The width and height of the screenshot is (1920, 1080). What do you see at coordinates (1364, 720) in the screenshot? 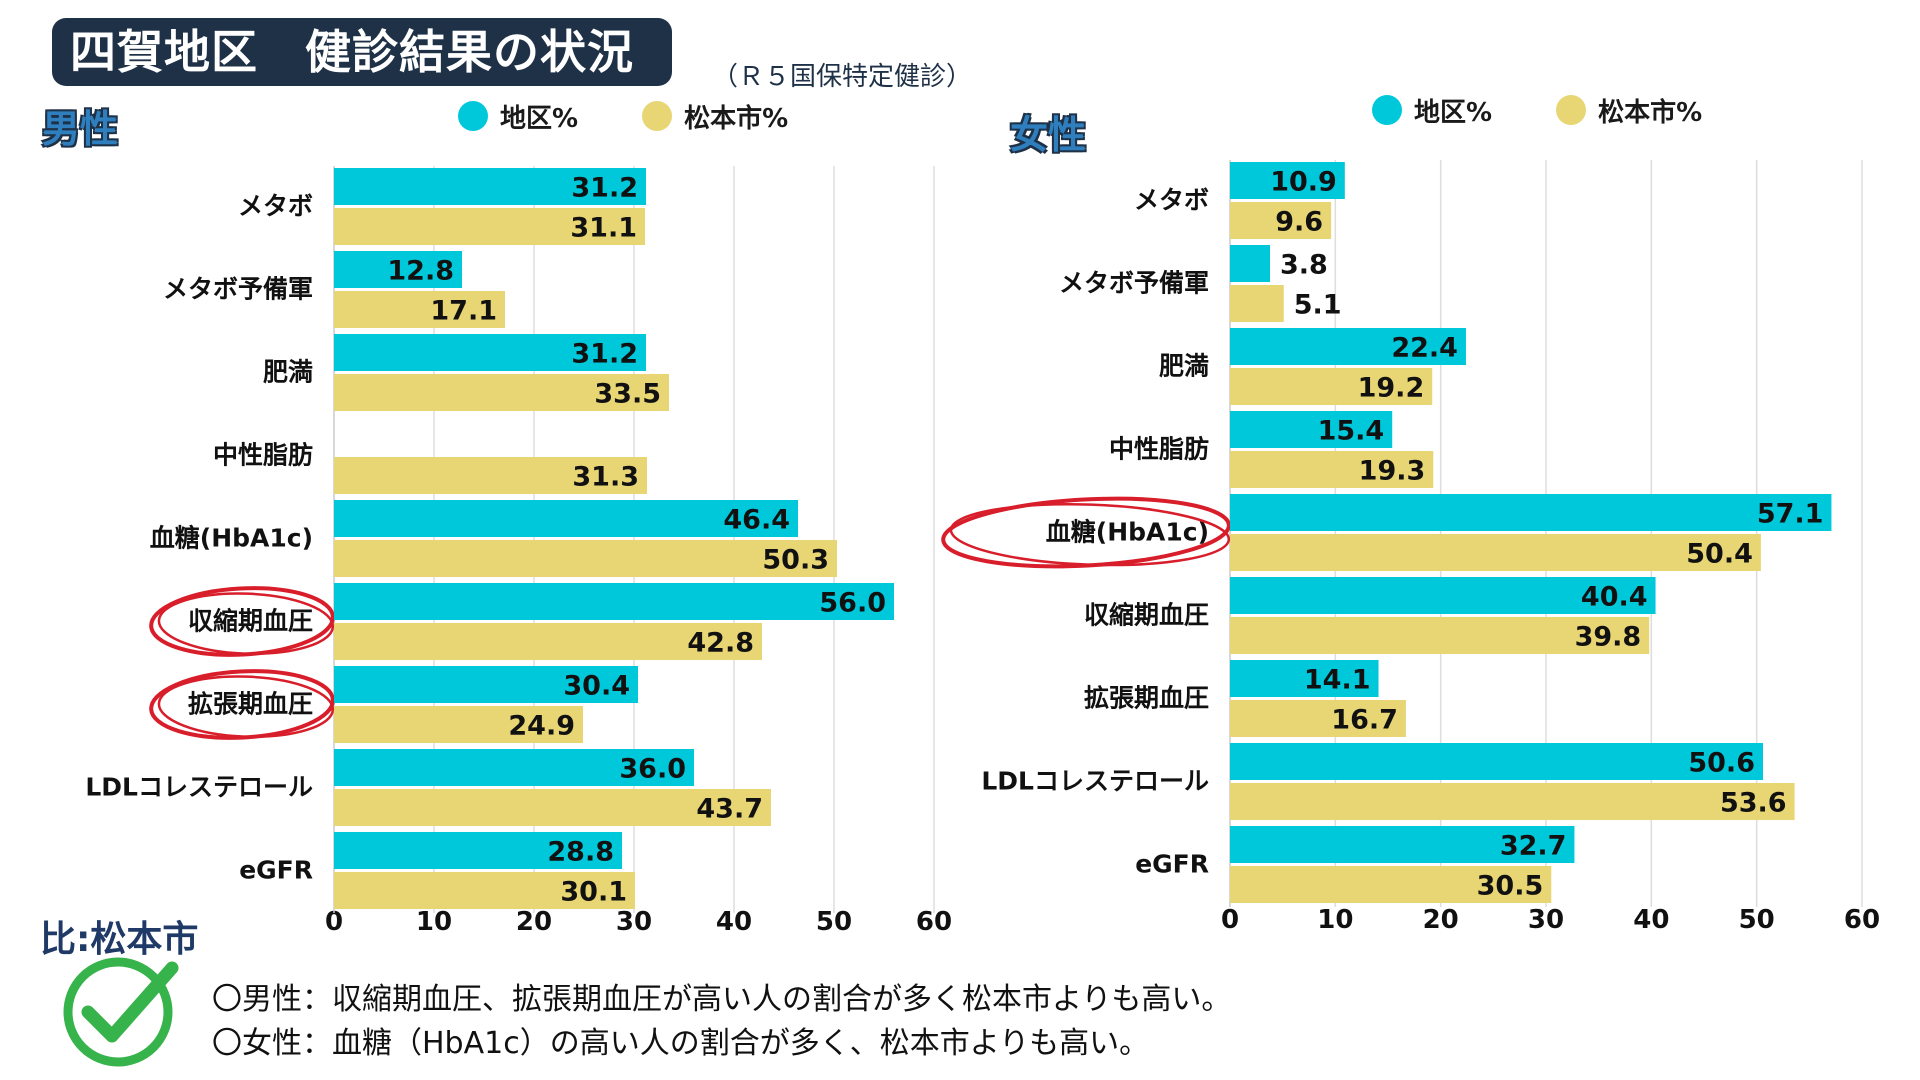
I see `female-data-label: 16.7` at bounding box center [1364, 720].